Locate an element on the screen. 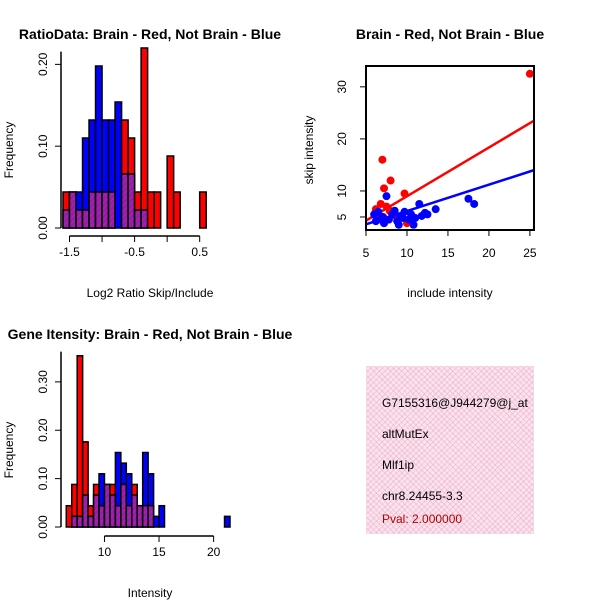  brain-fit-line is located at coordinates (450, 170).